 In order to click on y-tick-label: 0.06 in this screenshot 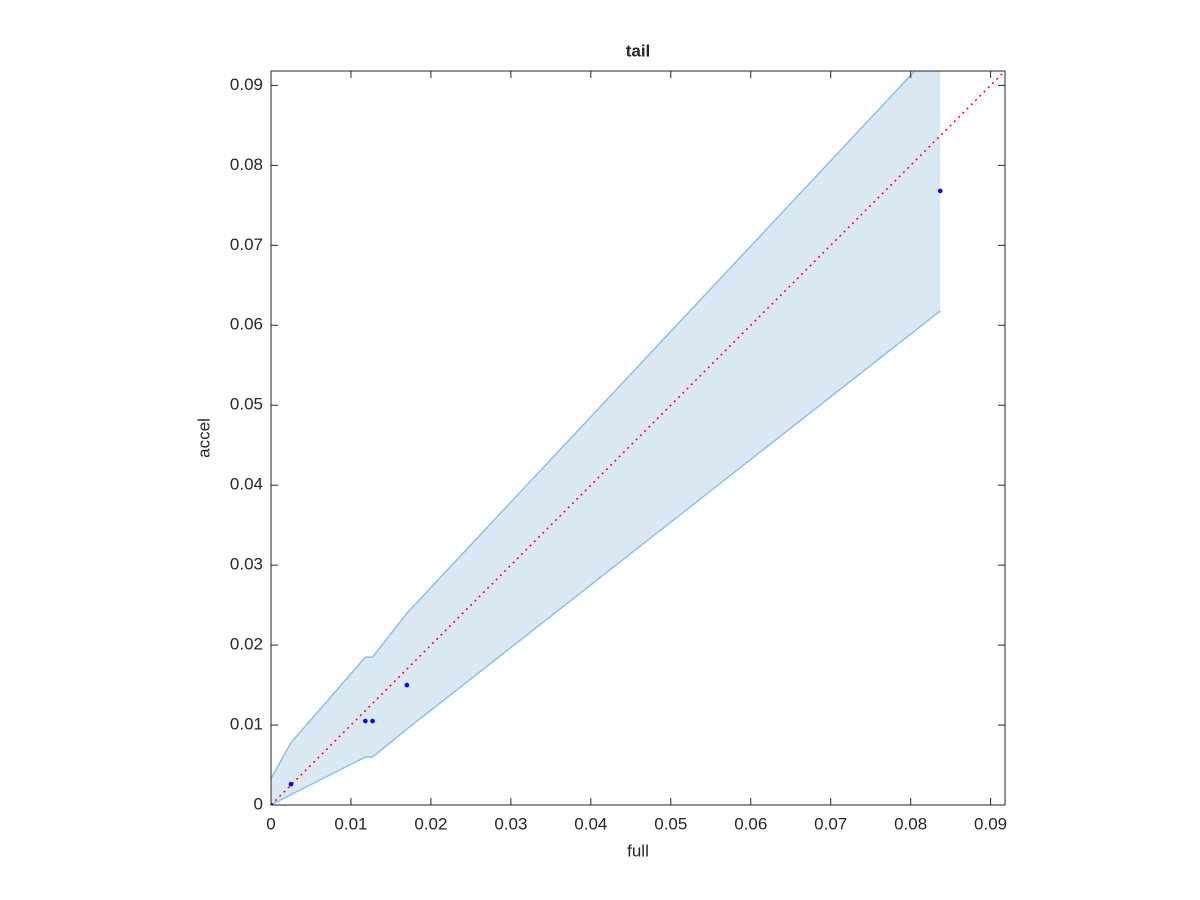, I will do `click(246, 324)`.